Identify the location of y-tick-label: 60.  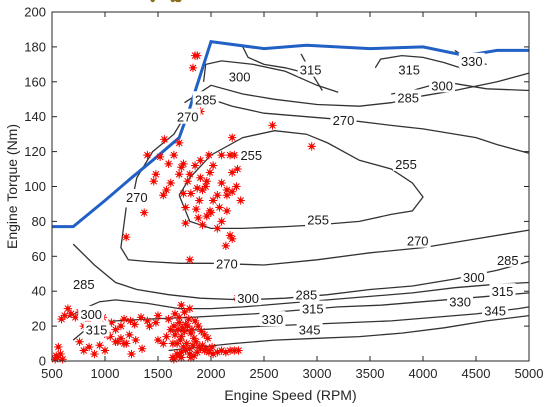
(39, 256).